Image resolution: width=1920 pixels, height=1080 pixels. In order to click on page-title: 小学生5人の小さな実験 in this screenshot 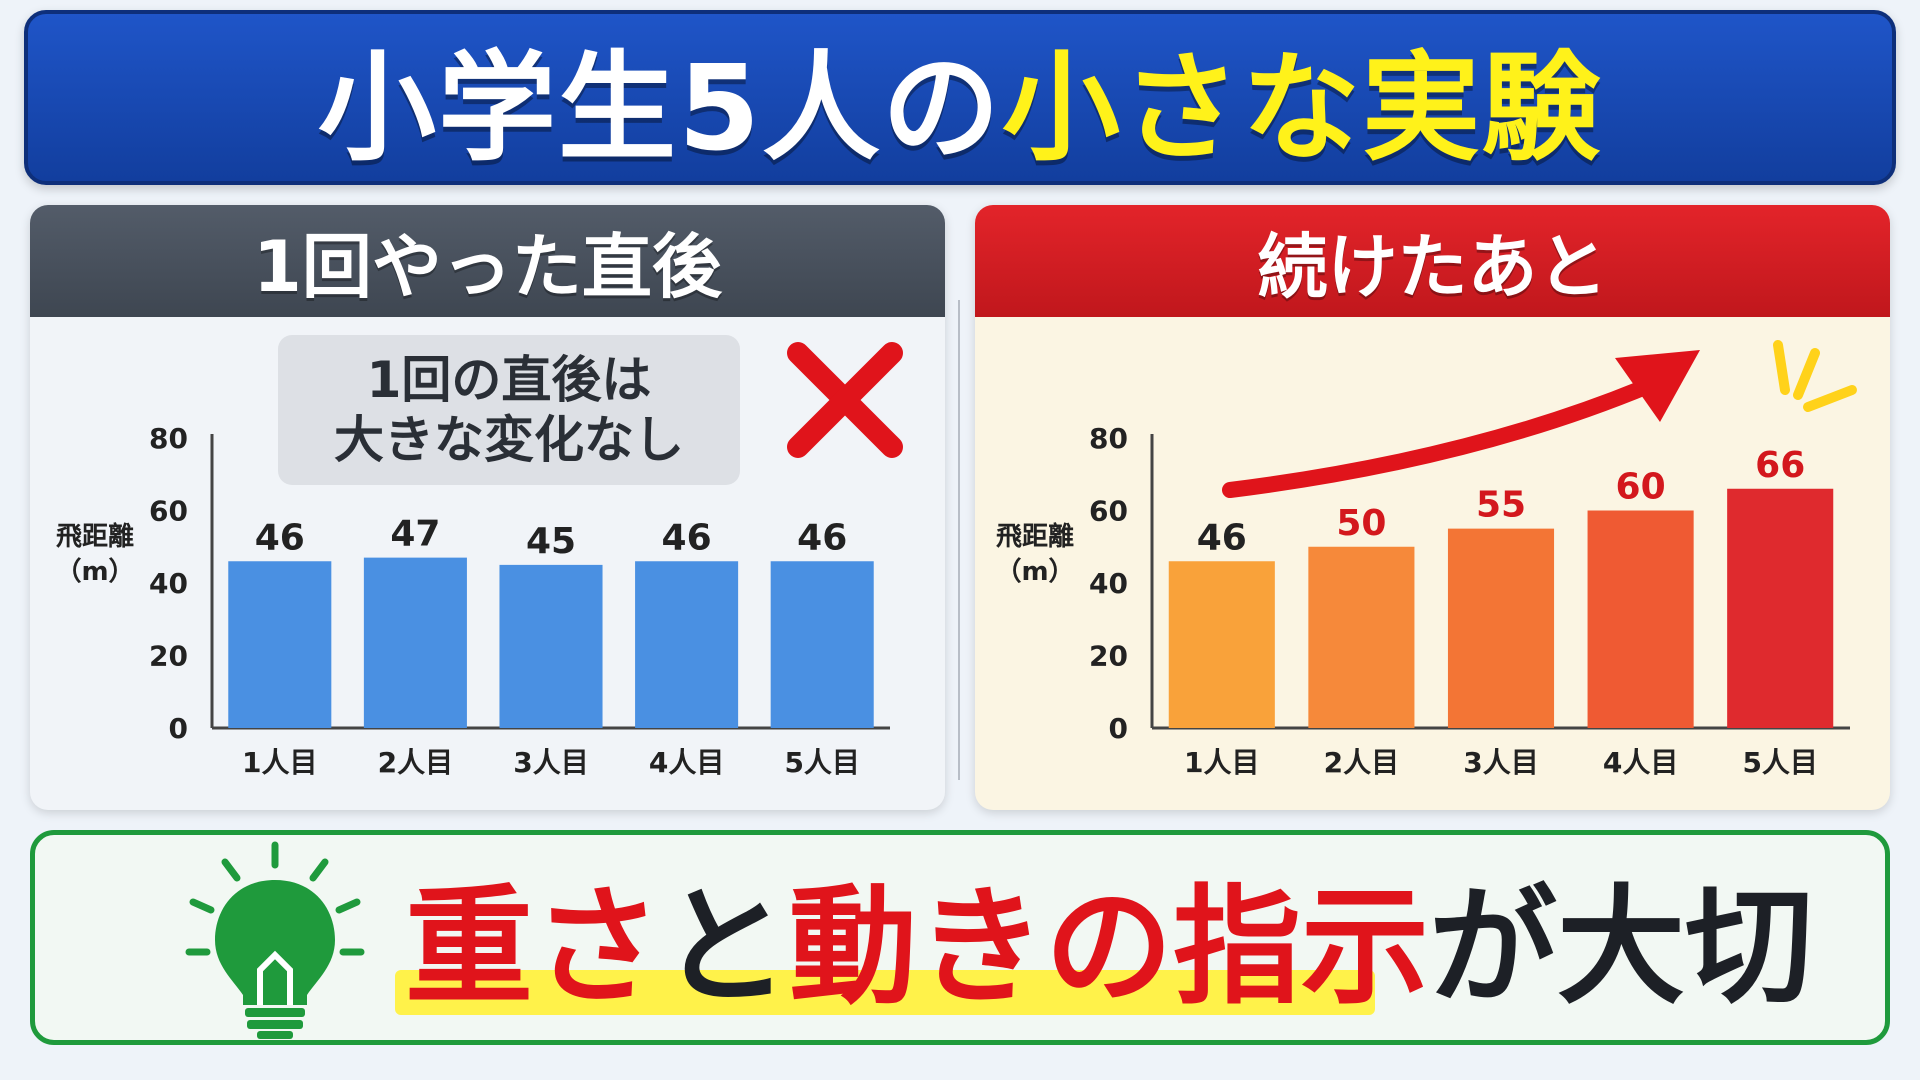, I will do `click(960, 97)`.